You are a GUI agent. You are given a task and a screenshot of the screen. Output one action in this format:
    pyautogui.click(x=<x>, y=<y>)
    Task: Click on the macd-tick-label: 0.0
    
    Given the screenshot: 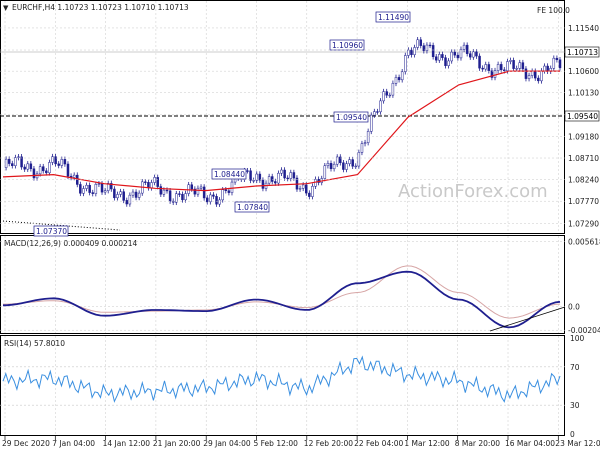 What is the action you would take?
    pyautogui.click(x=574, y=306)
    